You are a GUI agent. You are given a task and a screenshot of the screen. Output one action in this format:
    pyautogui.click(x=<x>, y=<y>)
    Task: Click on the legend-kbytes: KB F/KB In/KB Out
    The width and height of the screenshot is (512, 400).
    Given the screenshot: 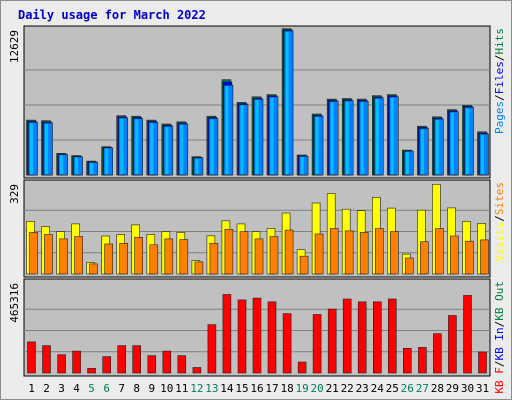 What is the action you would take?
    pyautogui.click(x=499, y=337)
    